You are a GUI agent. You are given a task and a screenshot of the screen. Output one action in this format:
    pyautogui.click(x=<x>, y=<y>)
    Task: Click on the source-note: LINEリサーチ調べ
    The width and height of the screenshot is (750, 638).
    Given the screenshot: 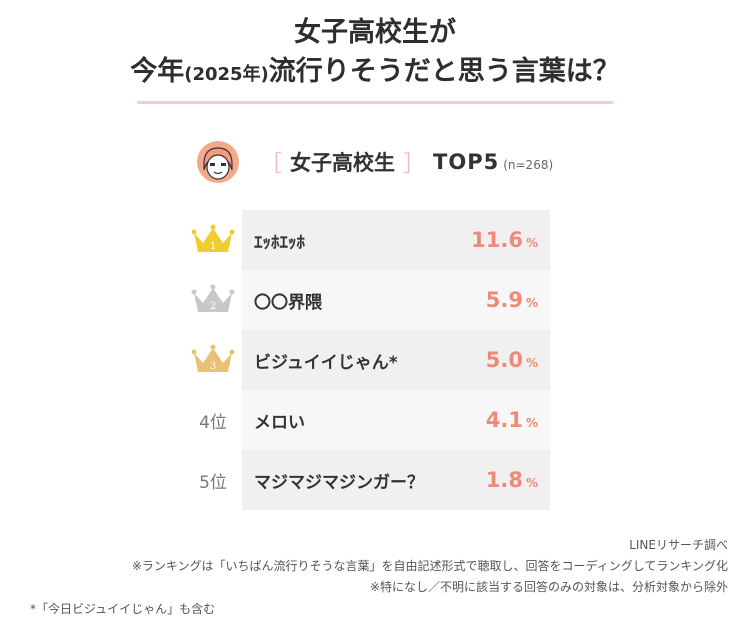 What is the action you would take?
    pyautogui.click(x=678, y=544)
    